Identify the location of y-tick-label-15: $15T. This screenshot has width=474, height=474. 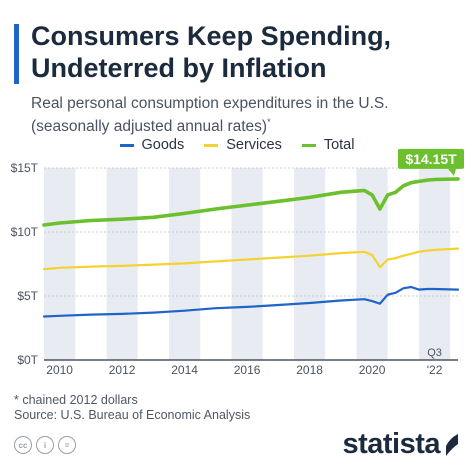
(25, 168).